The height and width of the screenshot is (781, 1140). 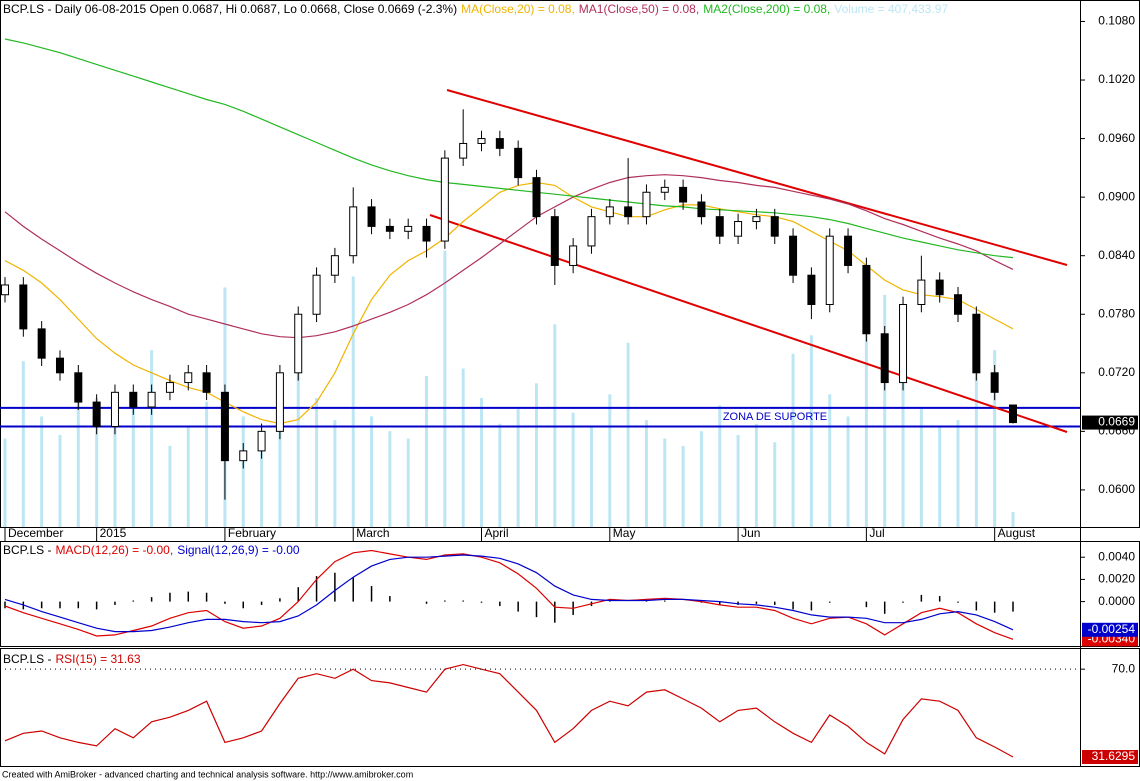 What do you see at coordinates (252, 533) in the screenshot?
I see `x-tick-label: February` at bounding box center [252, 533].